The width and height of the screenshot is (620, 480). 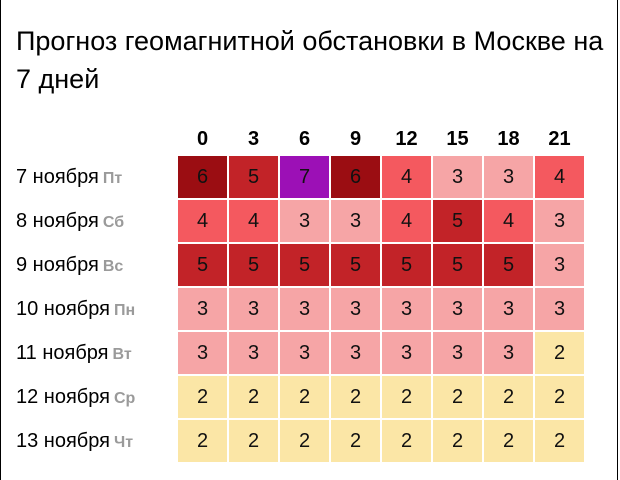 What do you see at coordinates (57, 220) in the screenshot?
I see `day-date: 8 ноября` at bounding box center [57, 220].